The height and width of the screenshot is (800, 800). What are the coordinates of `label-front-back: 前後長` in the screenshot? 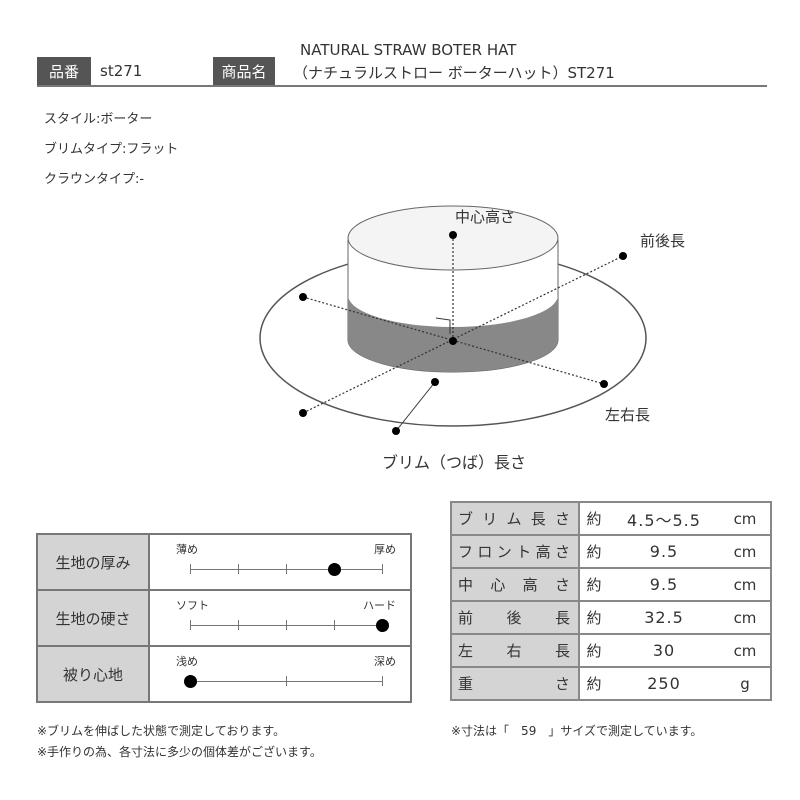 It's located at (663, 241).